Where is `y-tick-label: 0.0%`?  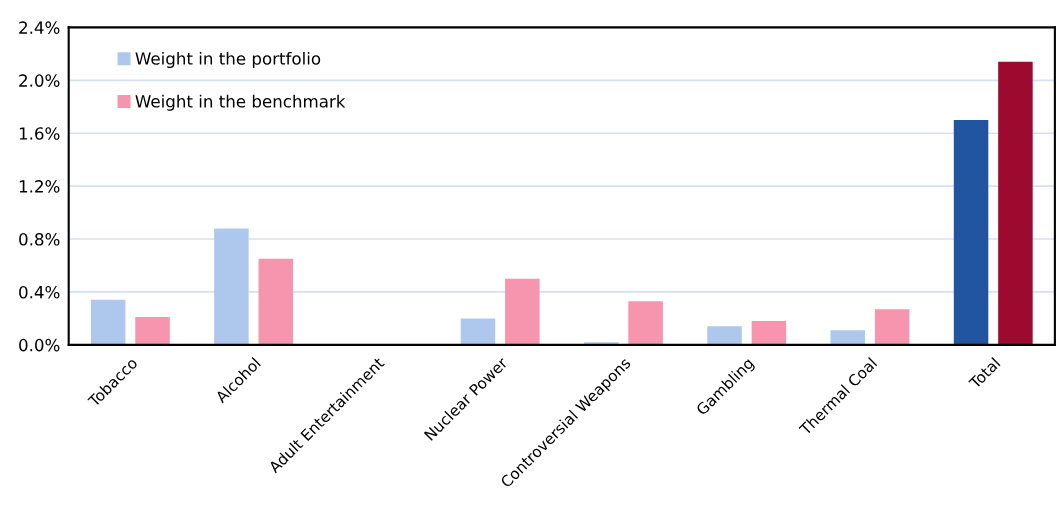 y-tick-label: 0.0% is located at coordinates (39, 345).